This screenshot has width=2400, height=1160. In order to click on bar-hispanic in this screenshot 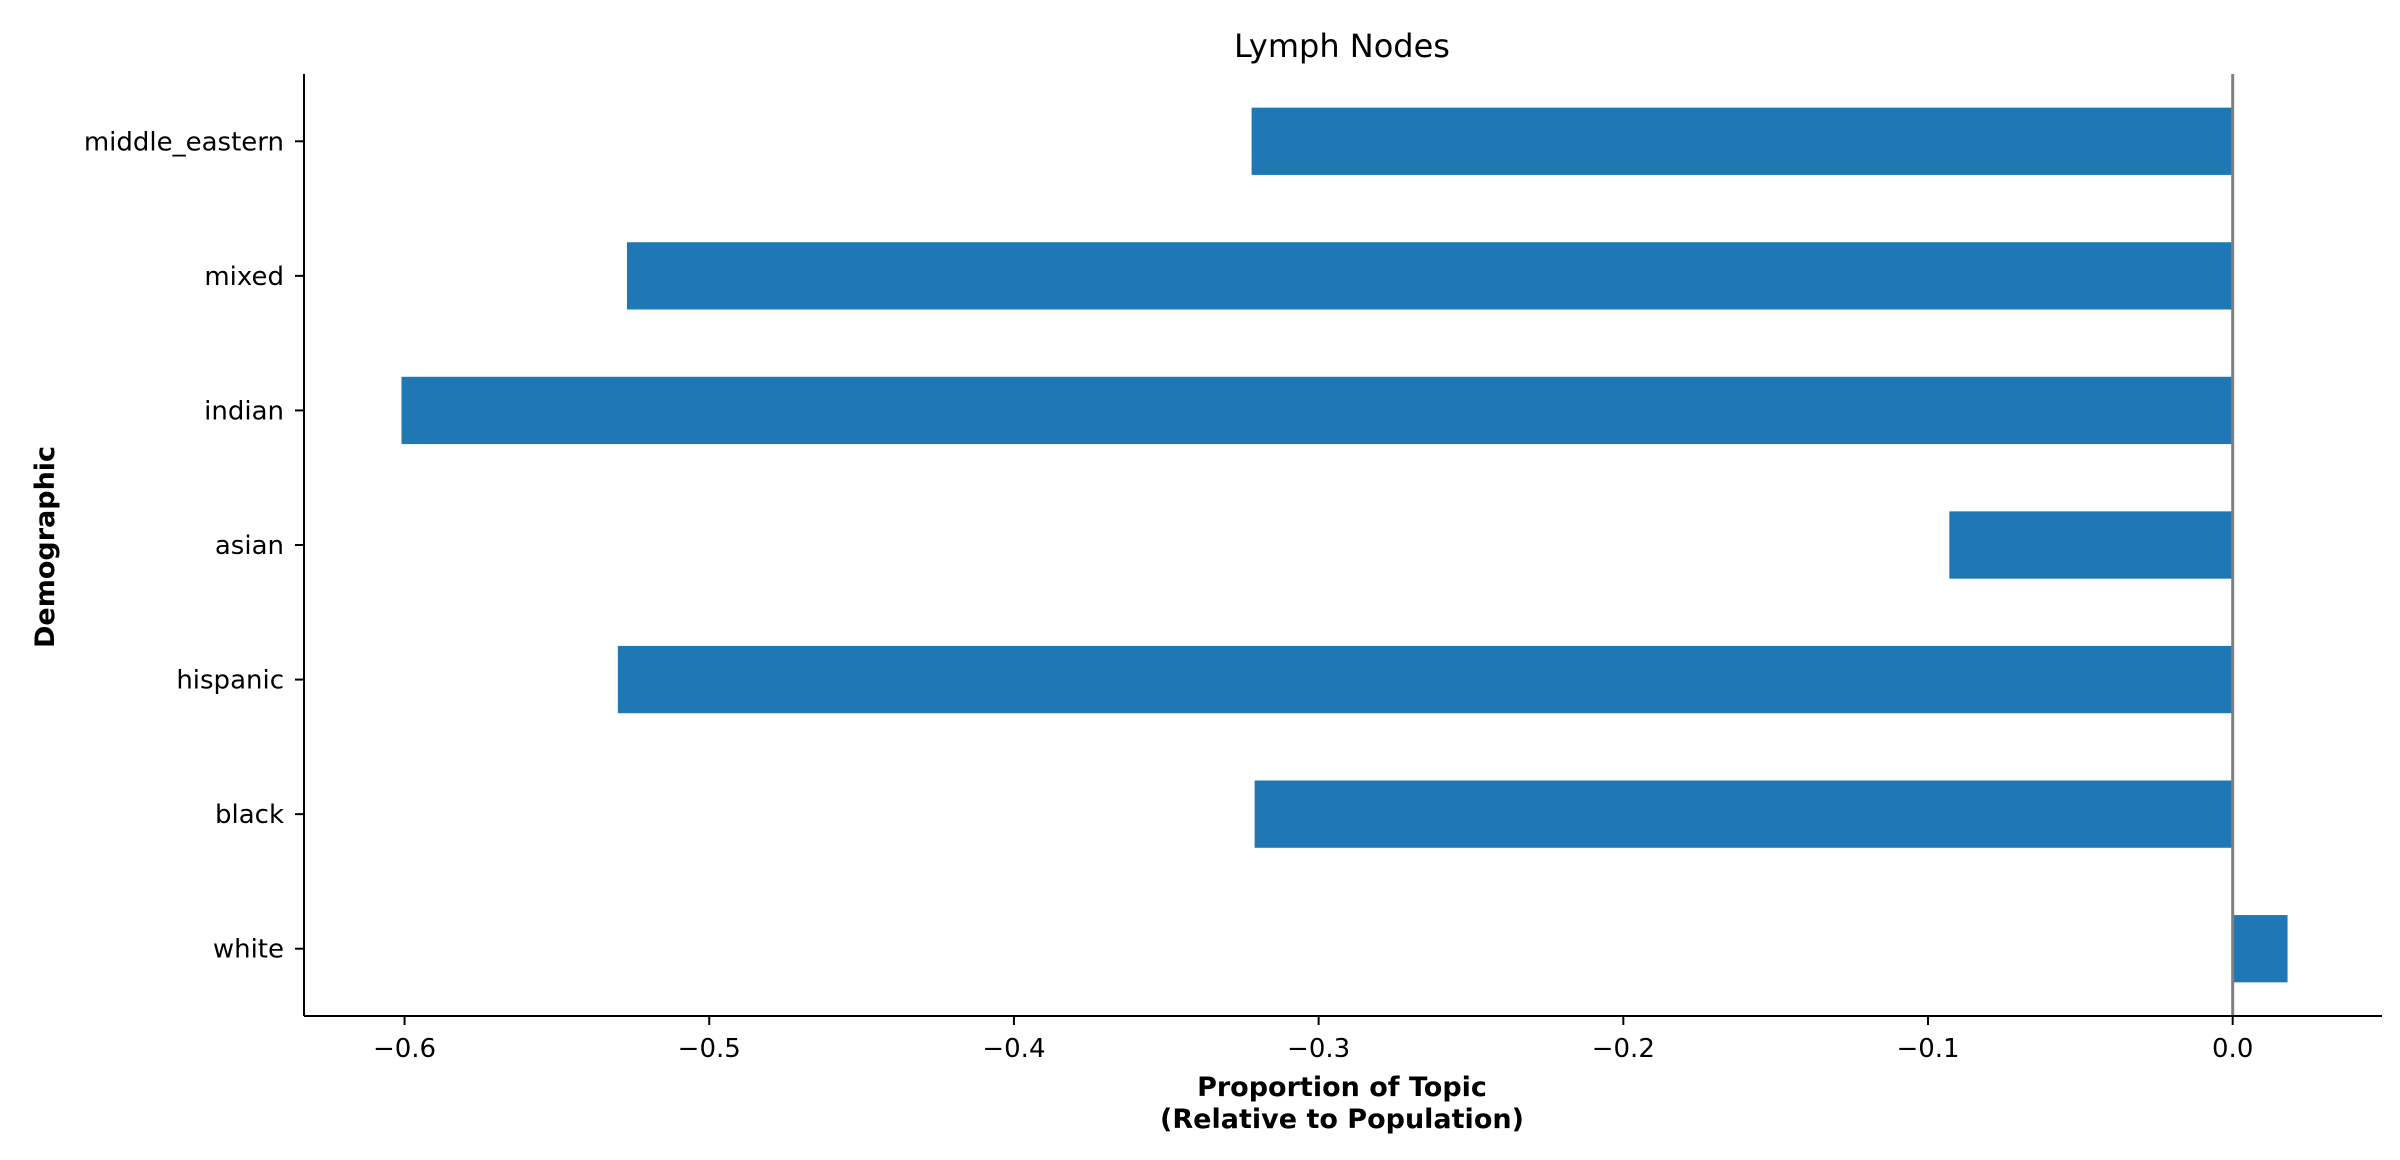, I will do `click(1425, 679)`.